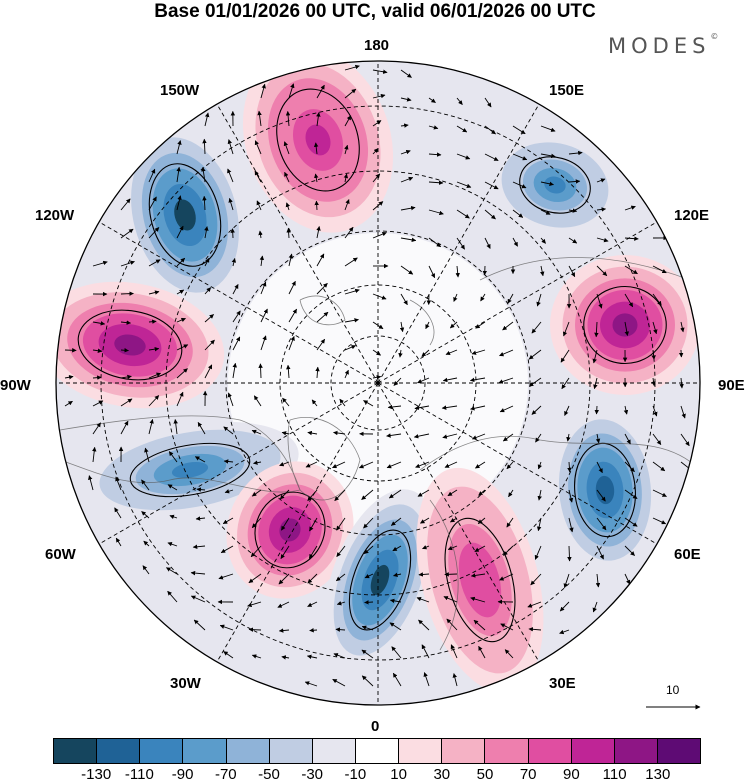 The height and width of the screenshot is (783, 750). What do you see at coordinates (355, 774) in the screenshot?
I see `colorbar-tick-label: -10` at bounding box center [355, 774].